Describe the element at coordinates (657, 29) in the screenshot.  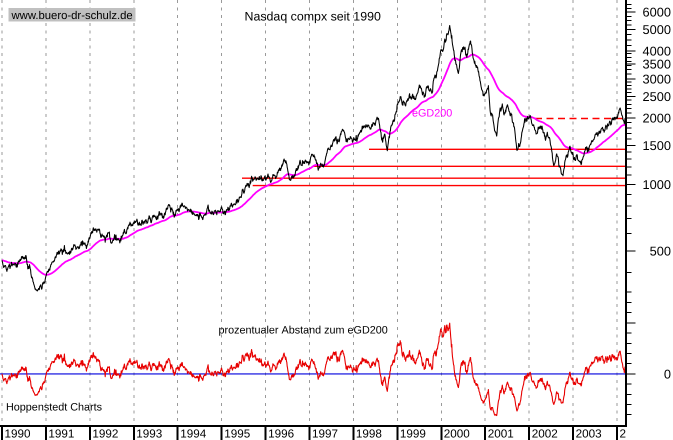
I see `svg-text: 5000` at that location.